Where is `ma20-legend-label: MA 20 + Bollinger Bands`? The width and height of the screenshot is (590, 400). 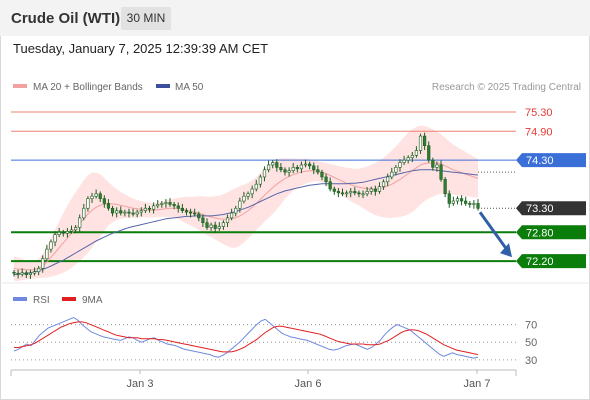
ma20-legend-label: MA 20 + Bollinger Bands is located at coordinates (88, 87).